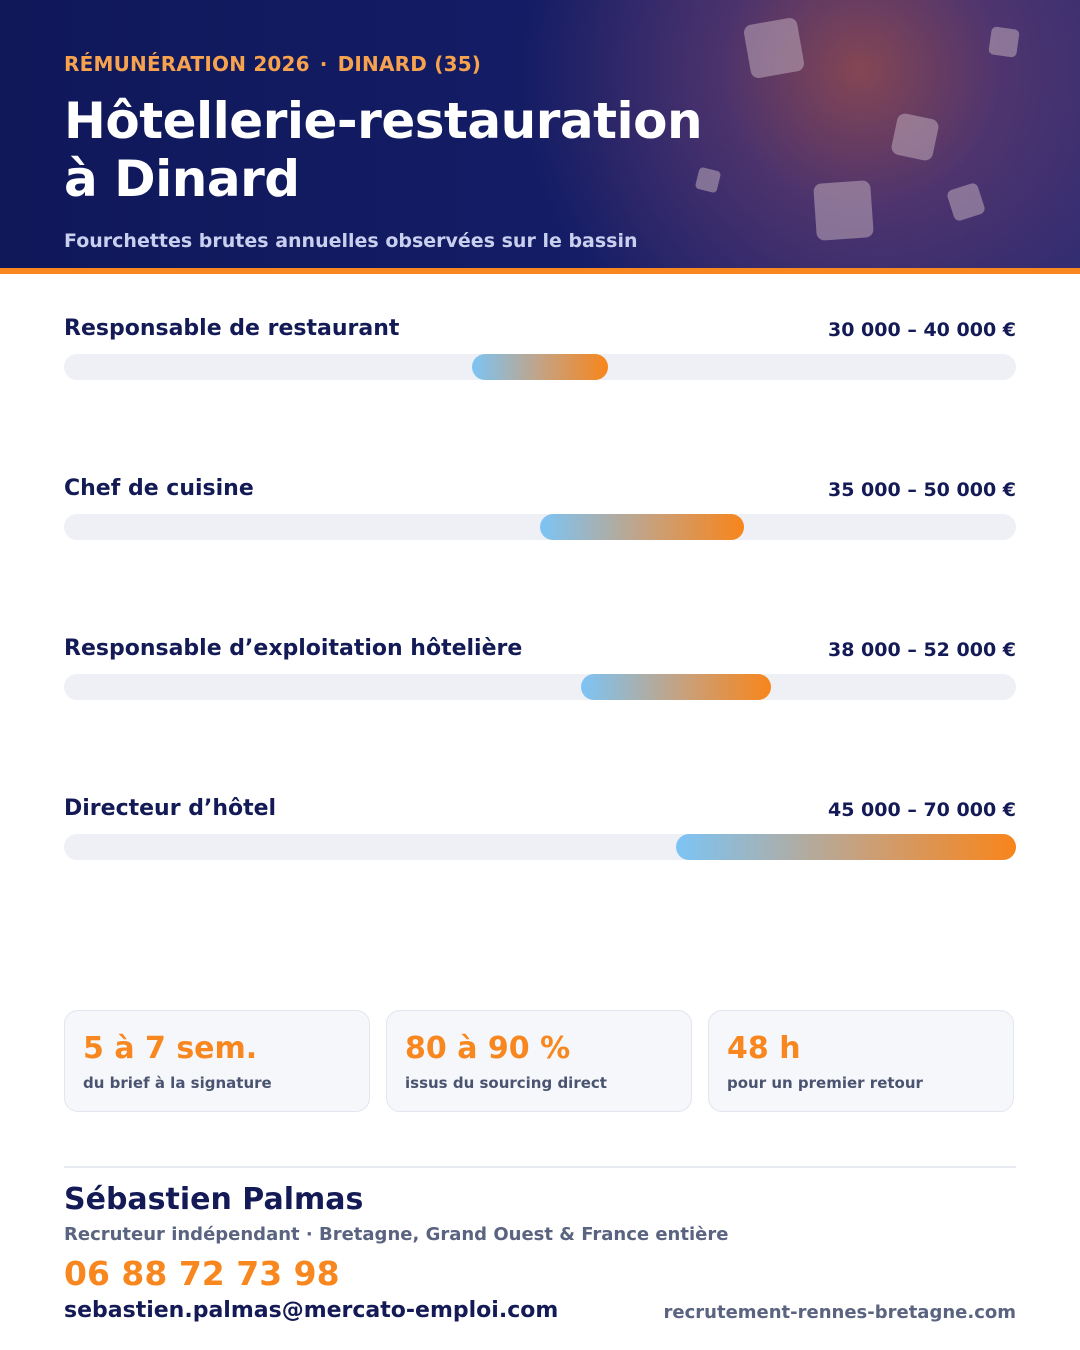 This screenshot has width=1080, height=1350. I want to click on title-line-2: à Dinard, so click(182, 179).